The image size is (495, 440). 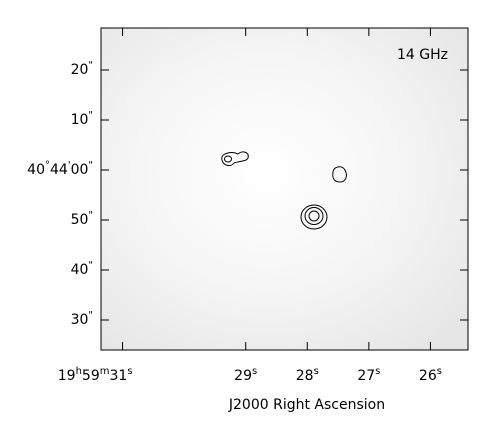 What do you see at coordinates (82, 69) in the screenshot?
I see `y-tick-label: 20"` at bounding box center [82, 69].